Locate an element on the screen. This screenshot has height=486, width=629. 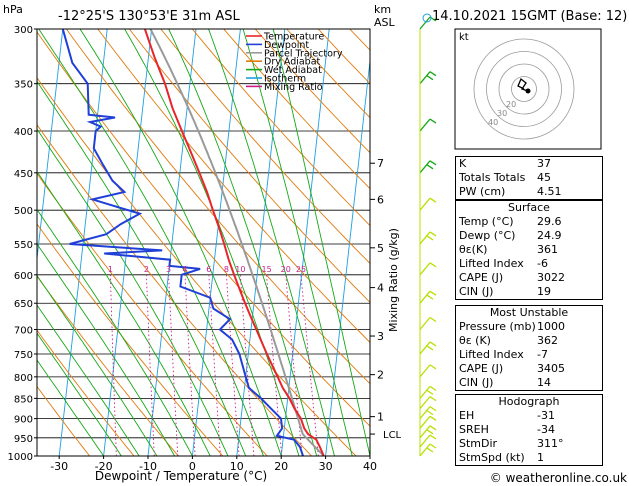
index-row: θε (K) 362 is located at coordinates (529, 341).